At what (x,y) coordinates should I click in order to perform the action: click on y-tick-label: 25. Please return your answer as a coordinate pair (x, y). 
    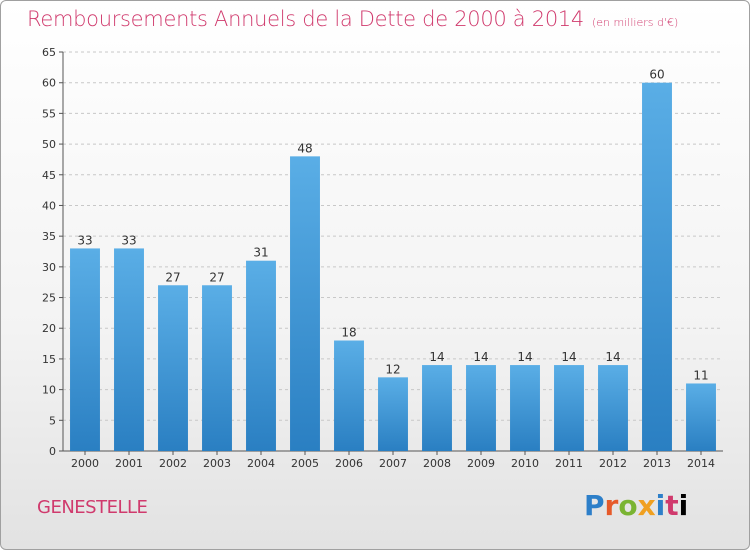
    Looking at the image, I should click on (49, 298).